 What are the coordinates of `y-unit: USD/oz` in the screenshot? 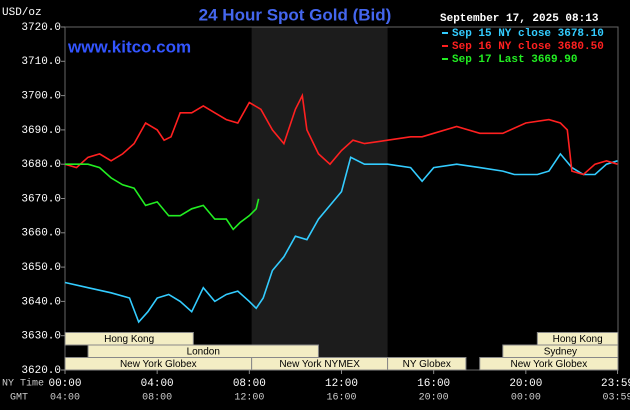 It's located at (22, 13).